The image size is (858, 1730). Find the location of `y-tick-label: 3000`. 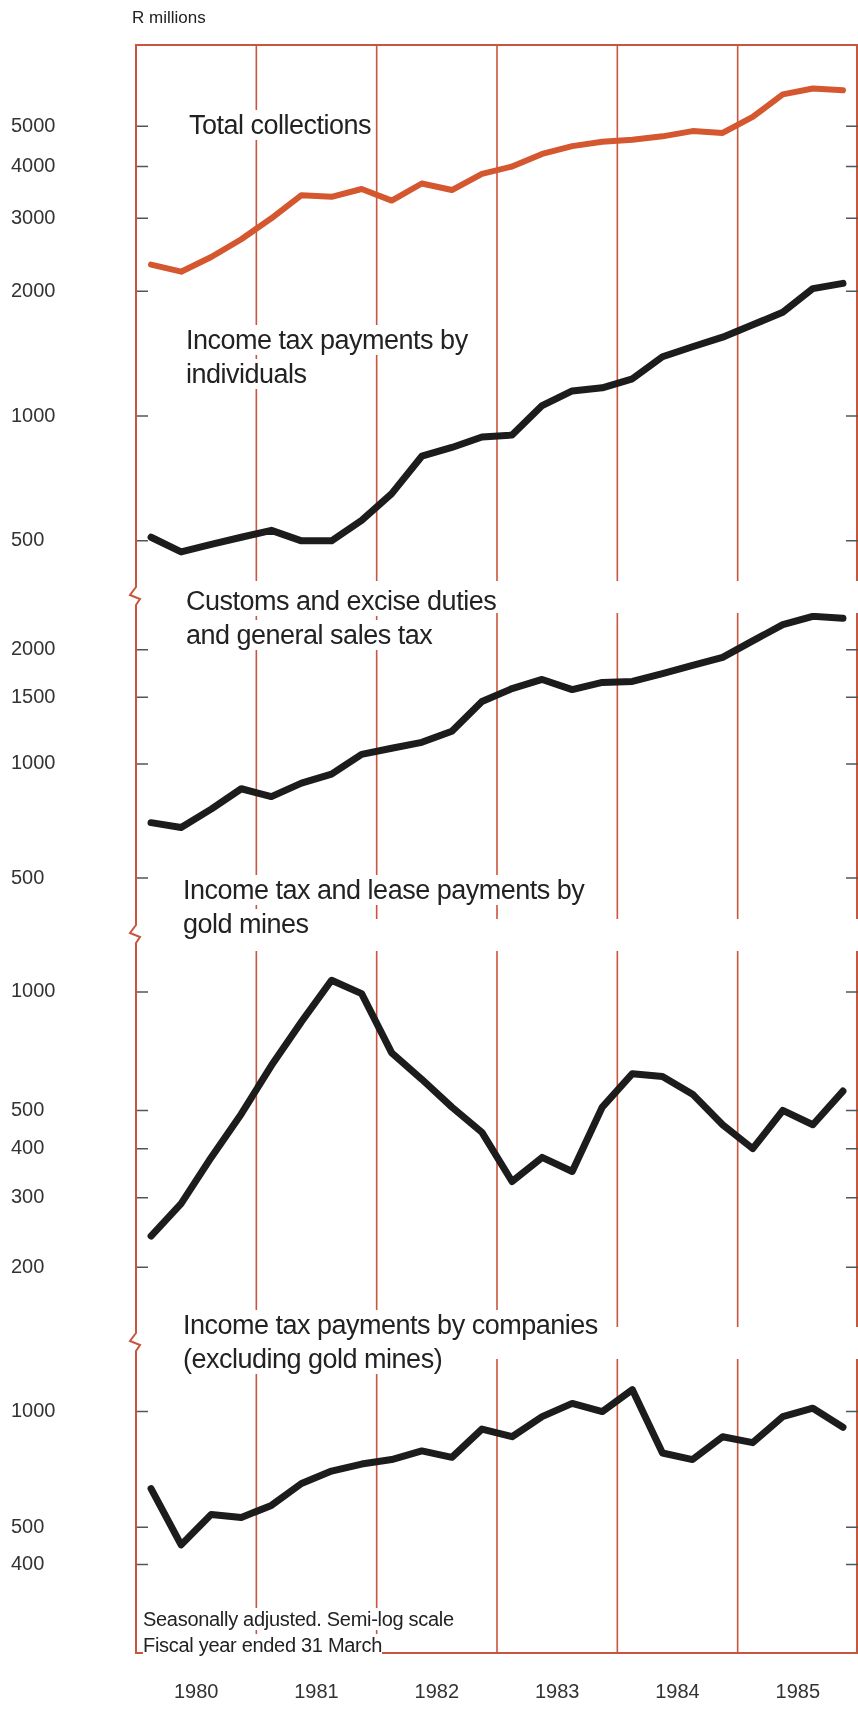

y-tick-label: 3000 is located at coordinates (33, 216).